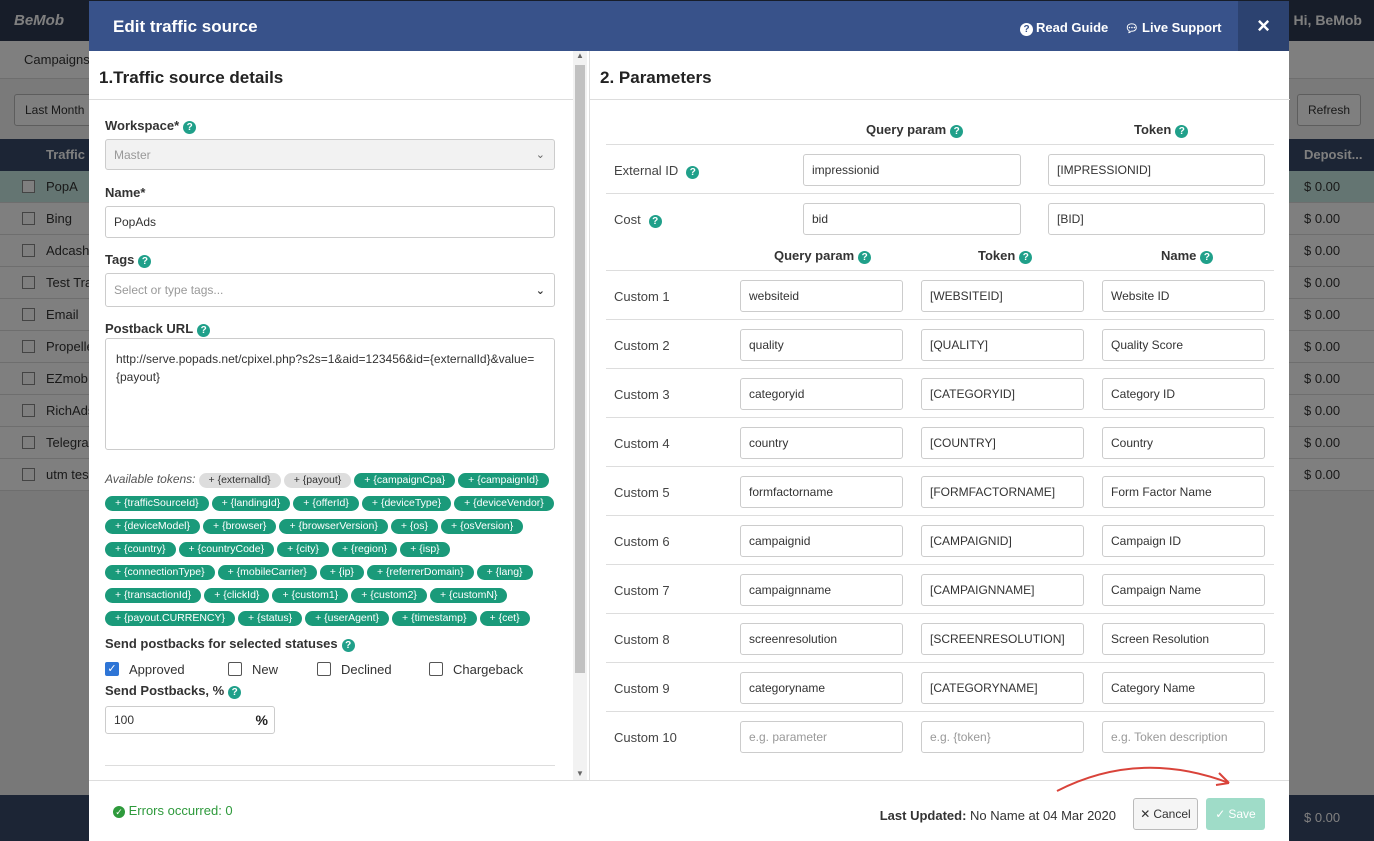 The image size is (1374, 841). What do you see at coordinates (1002, 688) in the screenshot?
I see `token-input: [CATEGORYNAME]` at bounding box center [1002, 688].